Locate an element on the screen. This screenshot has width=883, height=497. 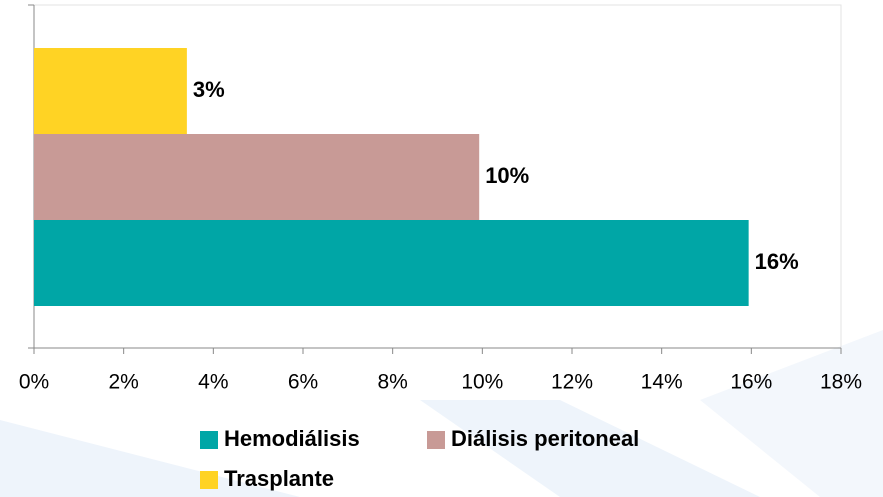
value-label: 16% is located at coordinates (777, 261).